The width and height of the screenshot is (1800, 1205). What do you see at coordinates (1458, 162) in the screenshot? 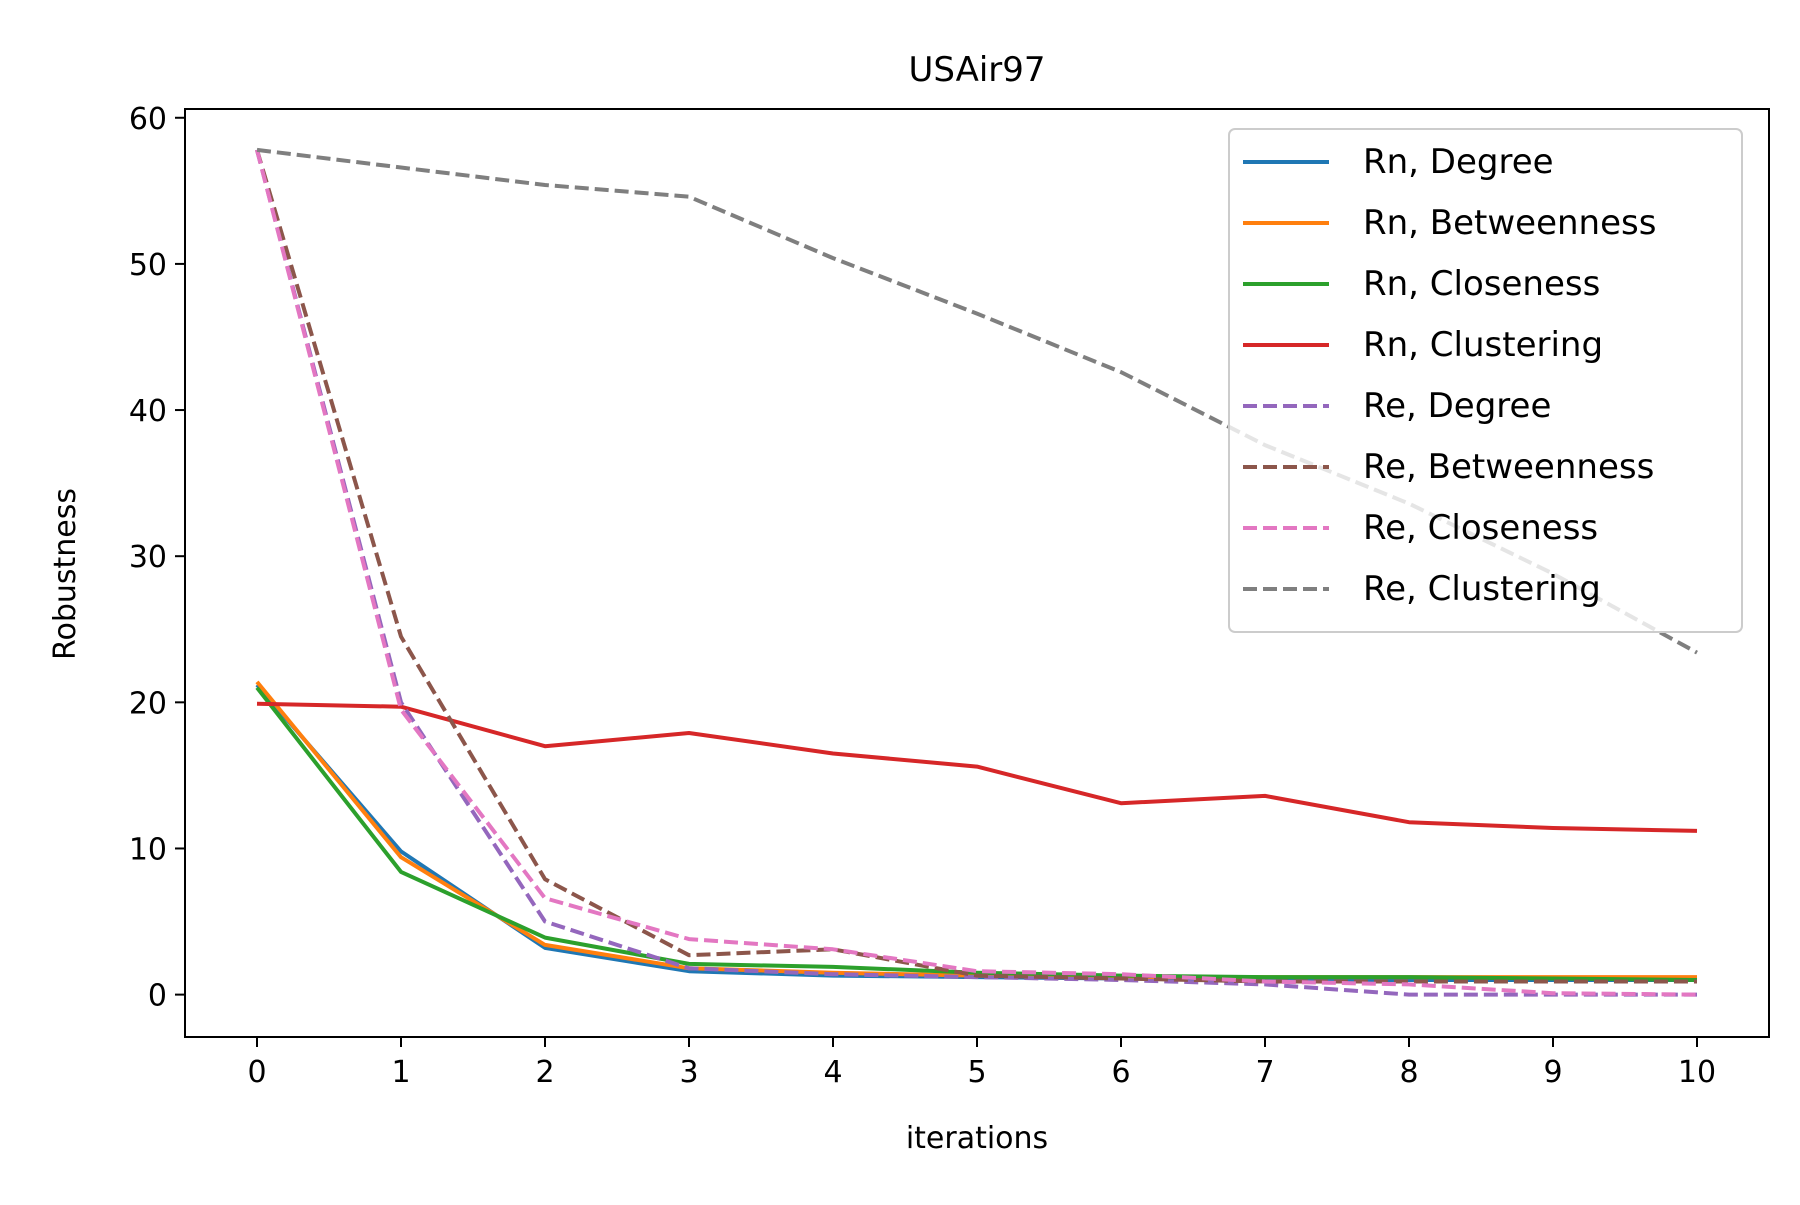
I see `legend-label: Rn, Degree` at bounding box center [1458, 162].